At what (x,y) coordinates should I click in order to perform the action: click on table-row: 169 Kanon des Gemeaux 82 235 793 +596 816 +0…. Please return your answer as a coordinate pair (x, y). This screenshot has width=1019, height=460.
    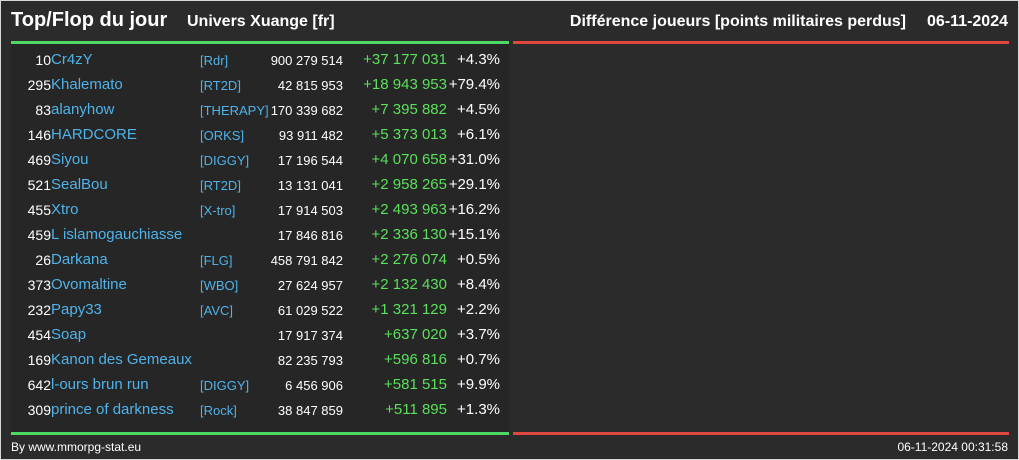
    Looking at the image, I should click on (260, 361).